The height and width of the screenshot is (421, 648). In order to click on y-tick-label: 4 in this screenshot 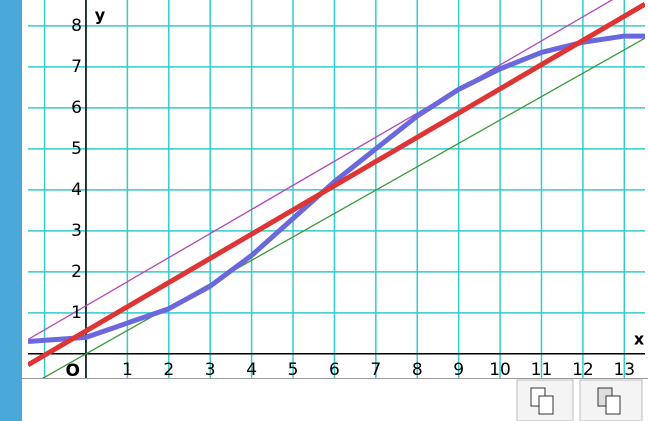, I will do `click(76, 190)`.